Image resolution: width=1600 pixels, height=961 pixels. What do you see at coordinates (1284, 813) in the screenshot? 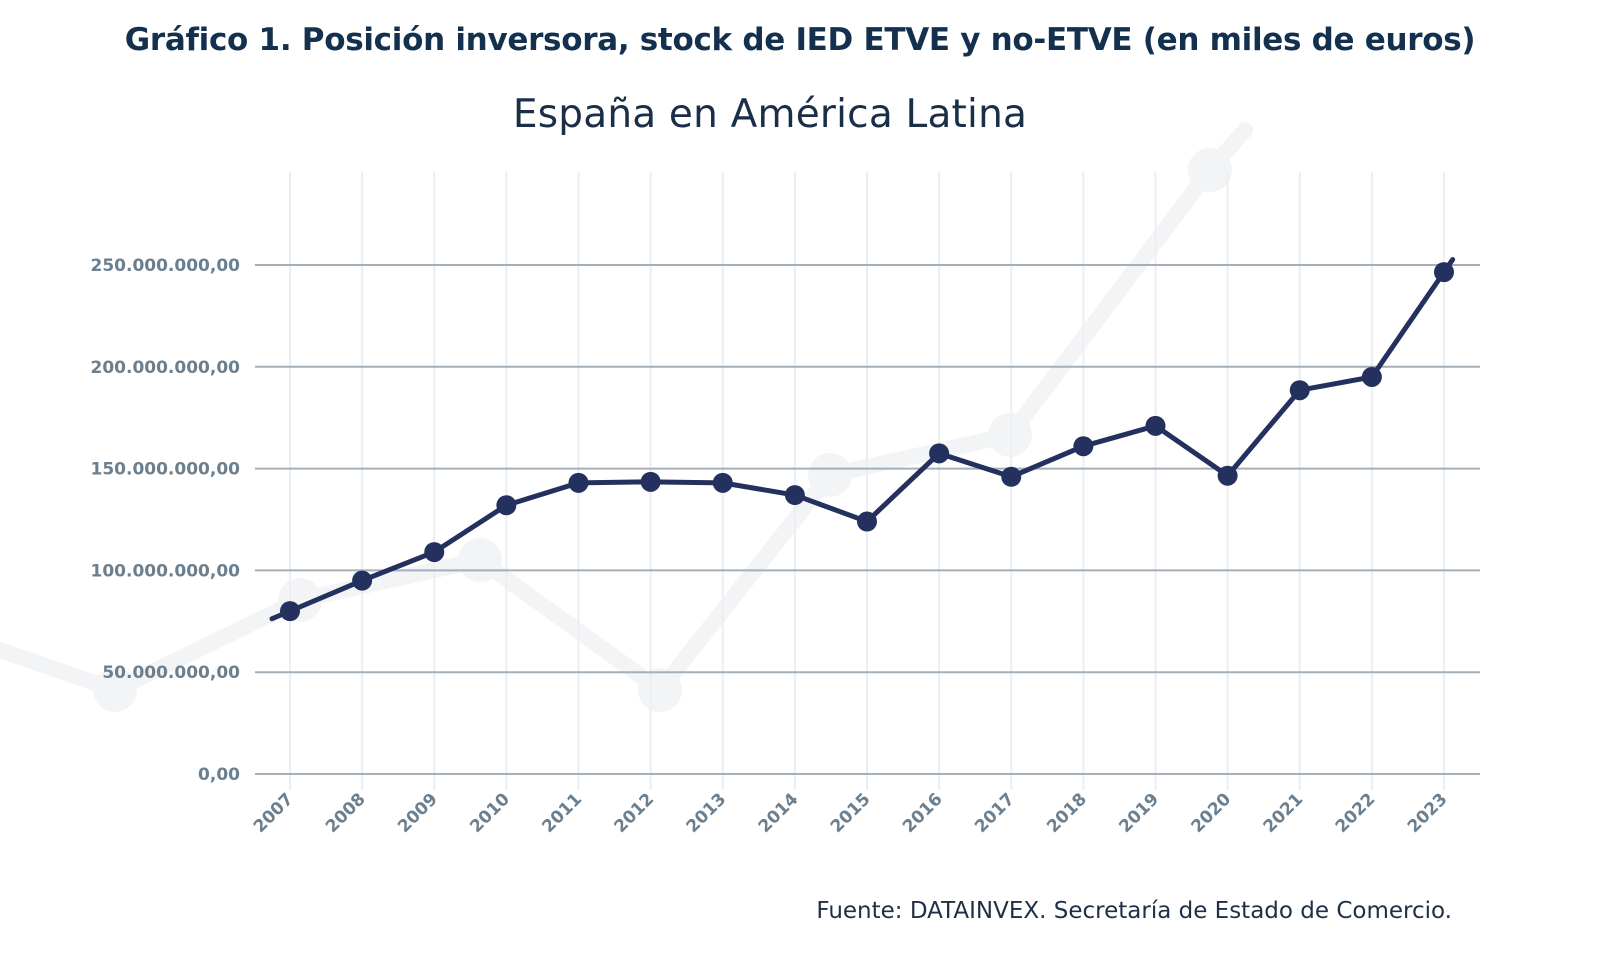
I see `x-tick-label: 2021` at bounding box center [1284, 813].